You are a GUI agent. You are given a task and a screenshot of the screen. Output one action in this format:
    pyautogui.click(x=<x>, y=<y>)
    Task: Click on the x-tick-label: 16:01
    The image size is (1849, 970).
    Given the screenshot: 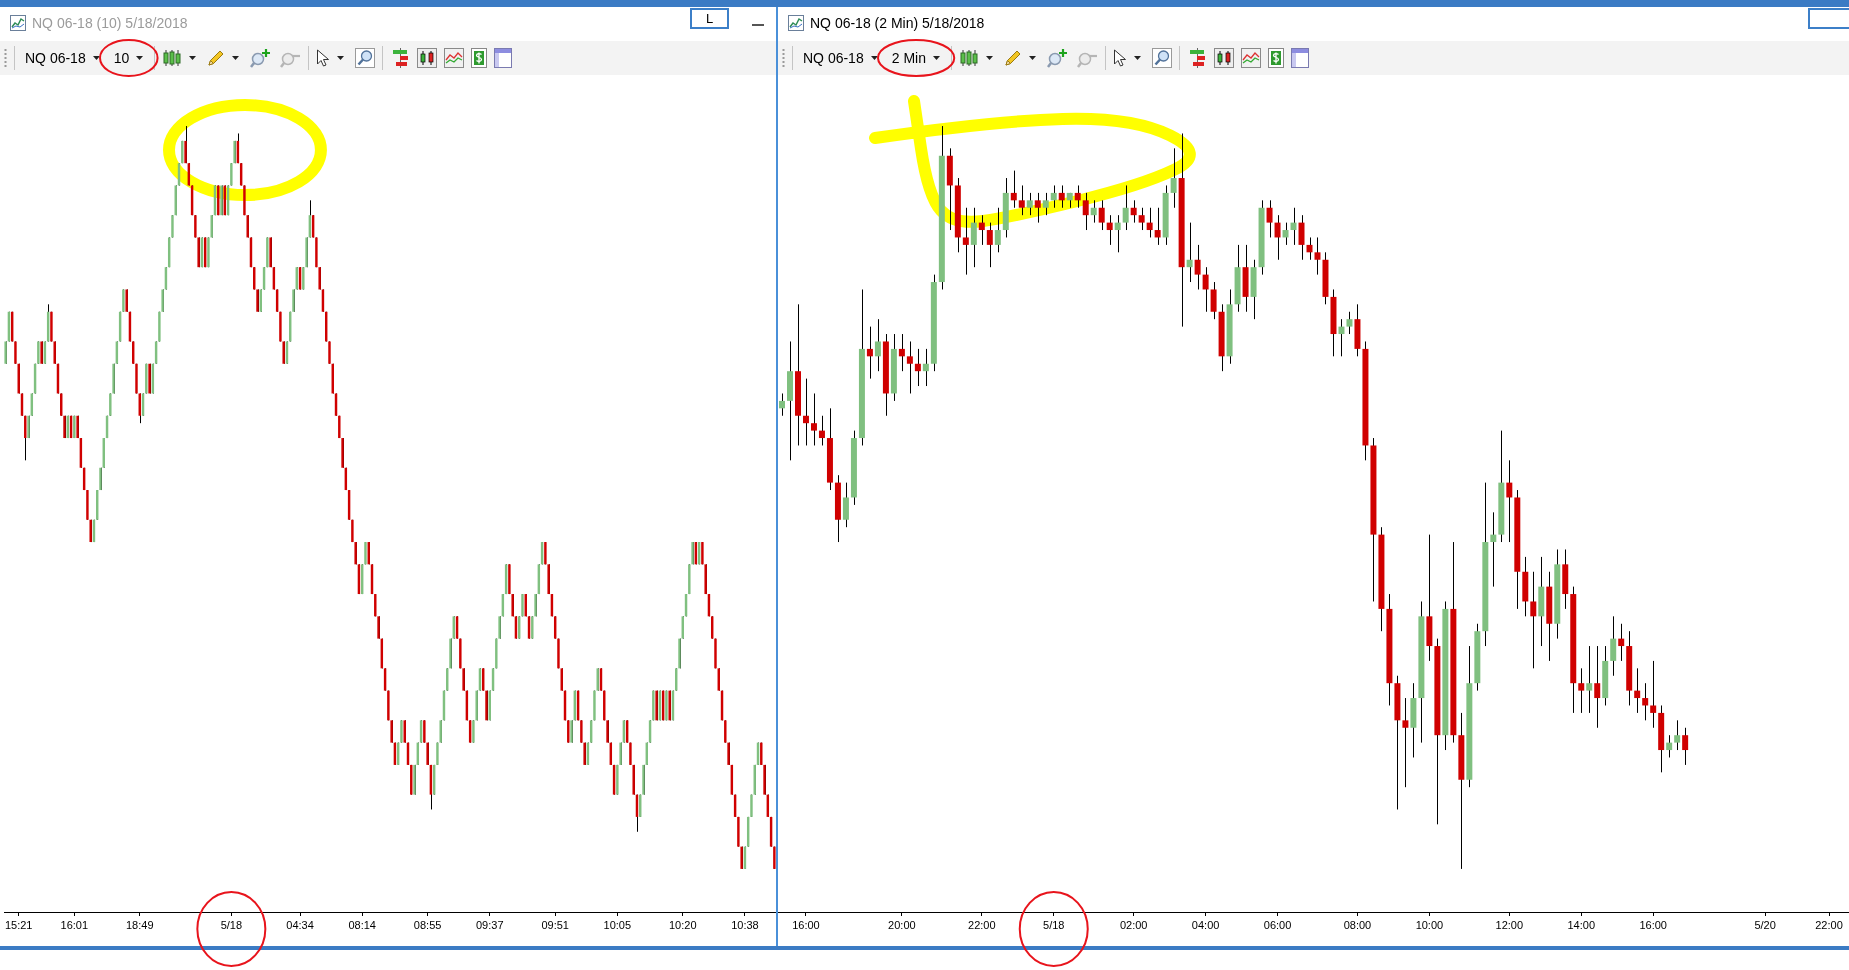 What is the action you would take?
    pyautogui.click(x=74, y=924)
    